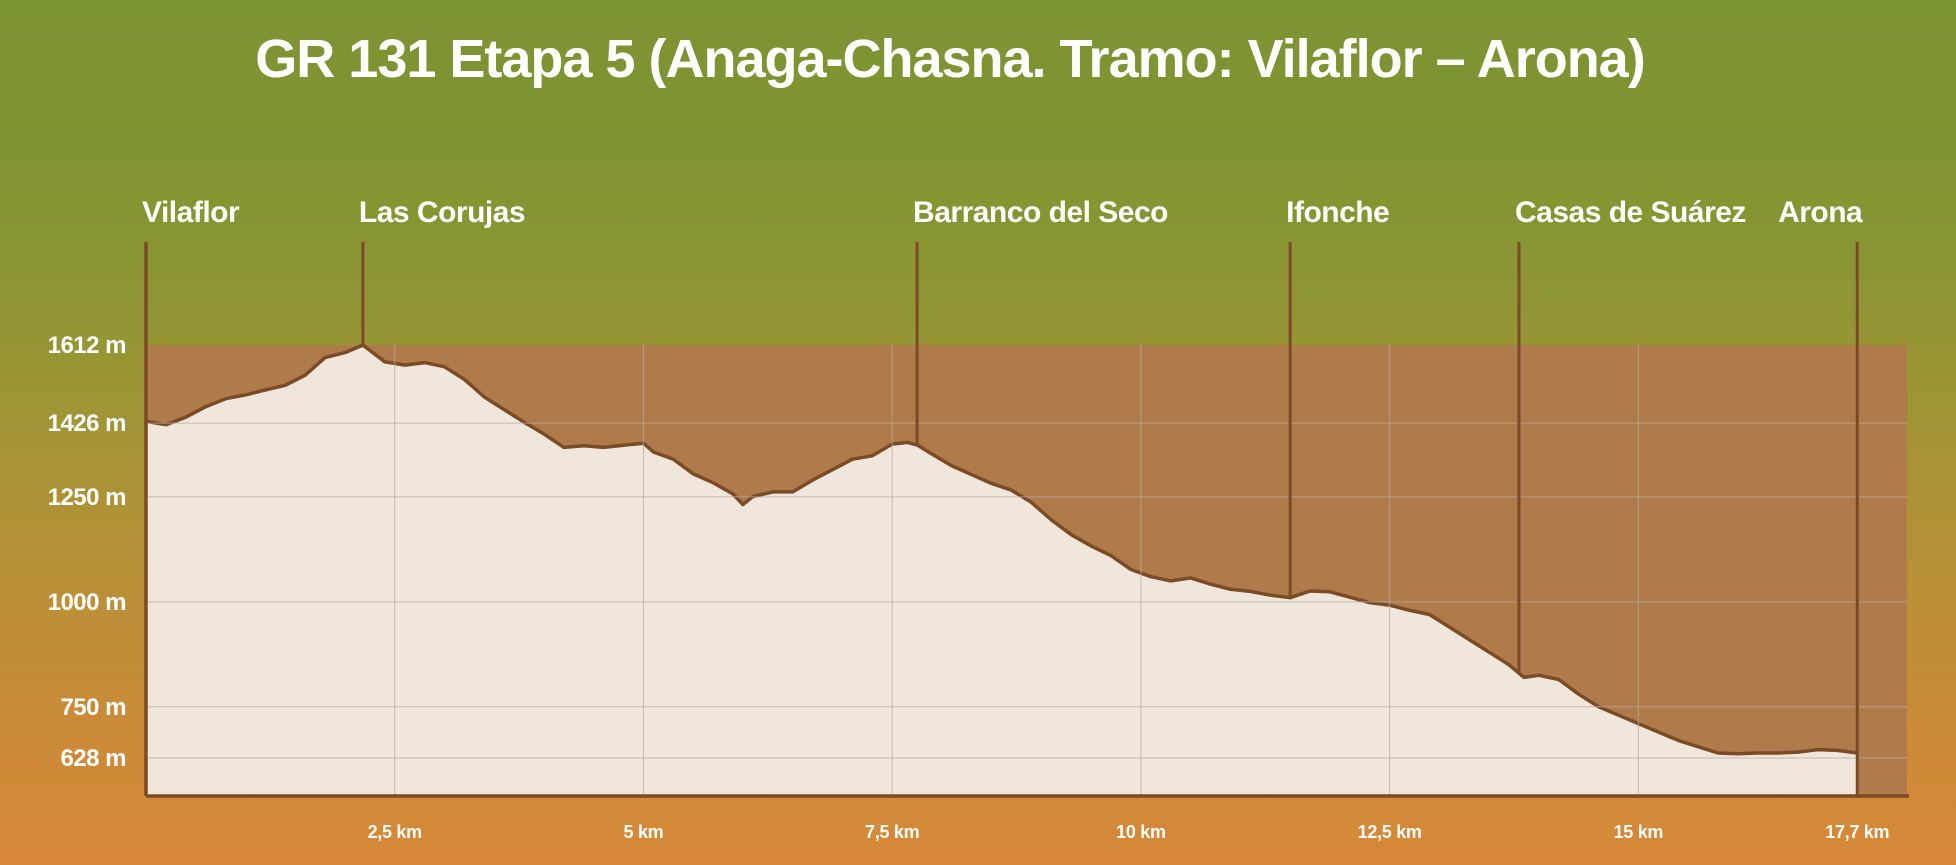 This screenshot has height=865, width=1956. What do you see at coordinates (1630, 212) in the screenshot?
I see `waypoint-label: Casas de Suárez` at bounding box center [1630, 212].